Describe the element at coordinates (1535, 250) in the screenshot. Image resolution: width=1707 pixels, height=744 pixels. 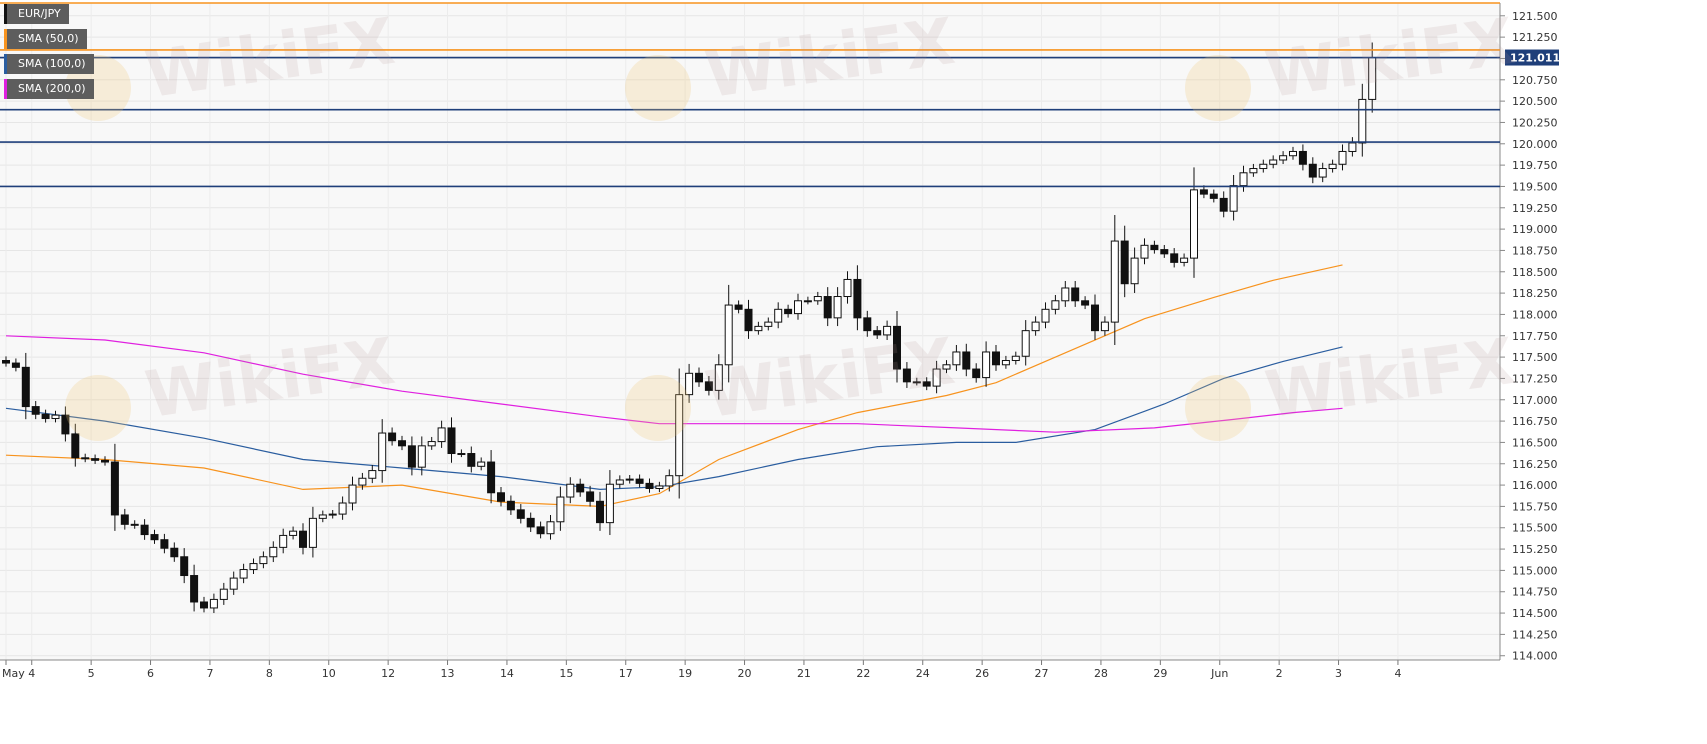
I see `y-tick-label: 118.750` at that location.